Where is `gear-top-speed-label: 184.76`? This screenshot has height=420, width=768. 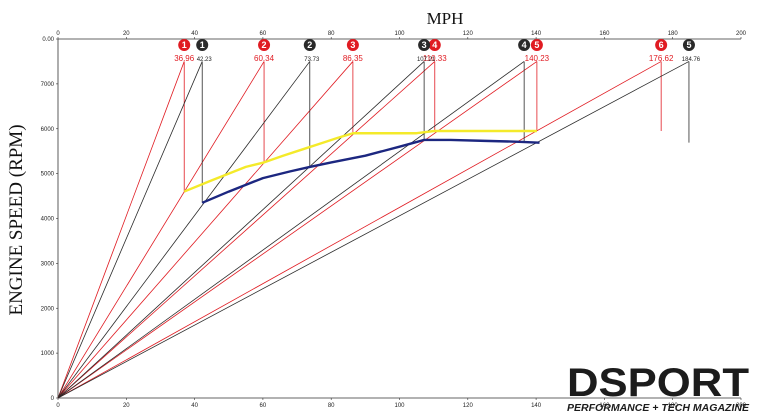 gear-top-speed-label: 184.76 is located at coordinates (691, 60).